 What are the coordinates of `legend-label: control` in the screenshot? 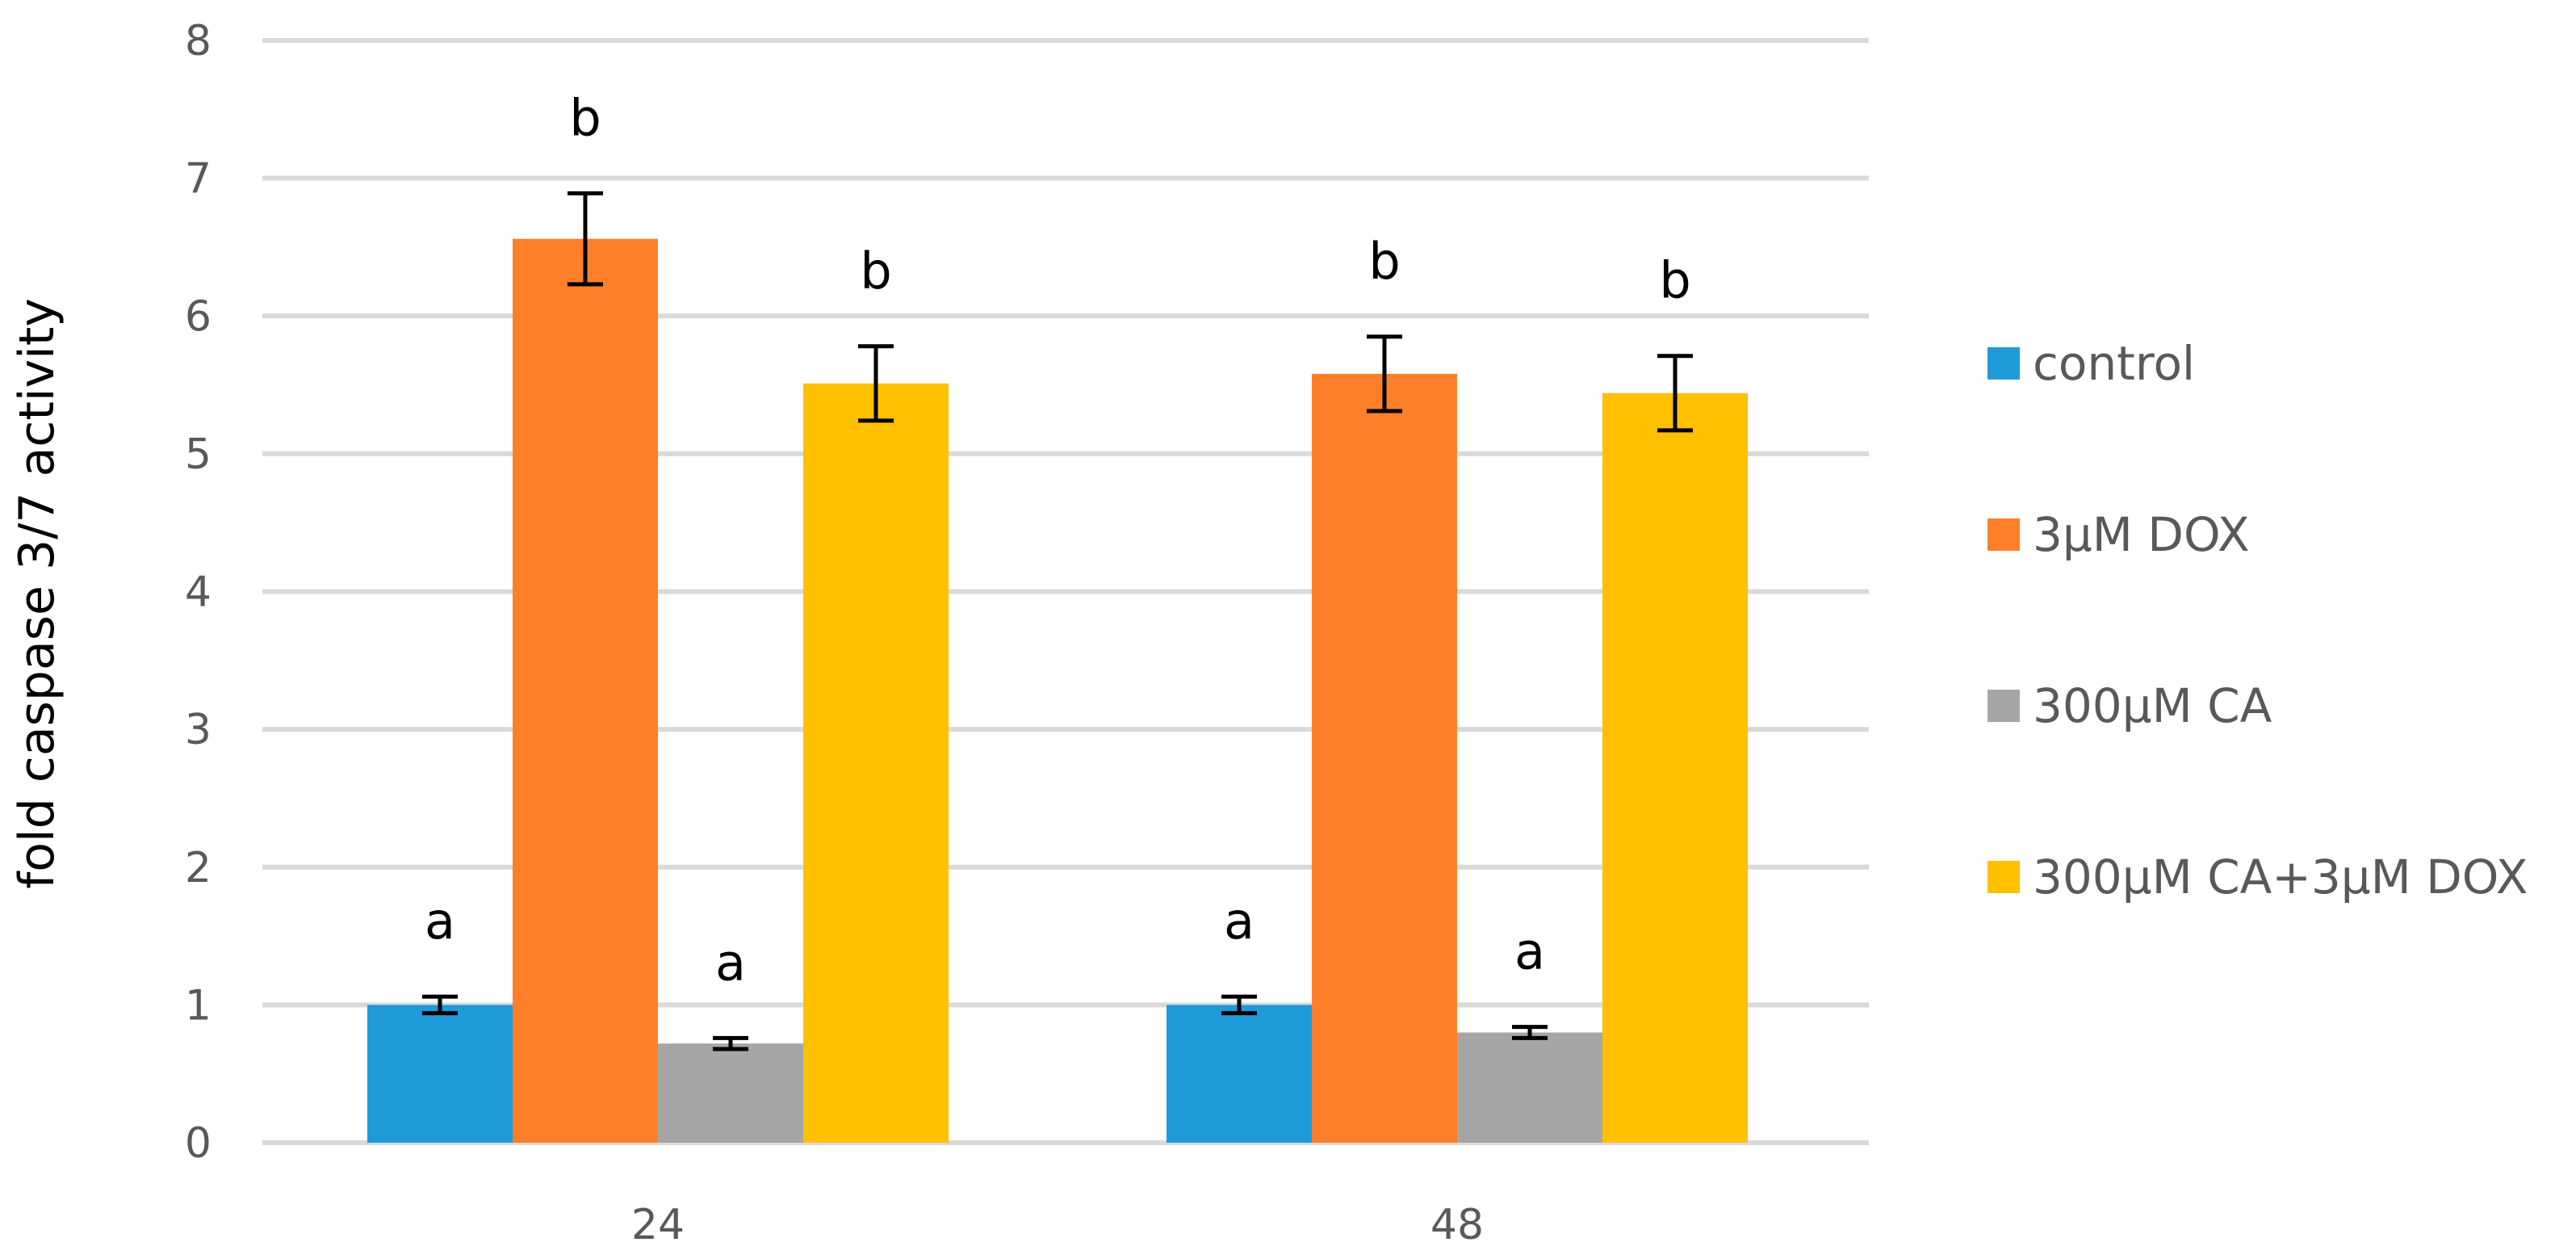 It's located at (2114, 364).